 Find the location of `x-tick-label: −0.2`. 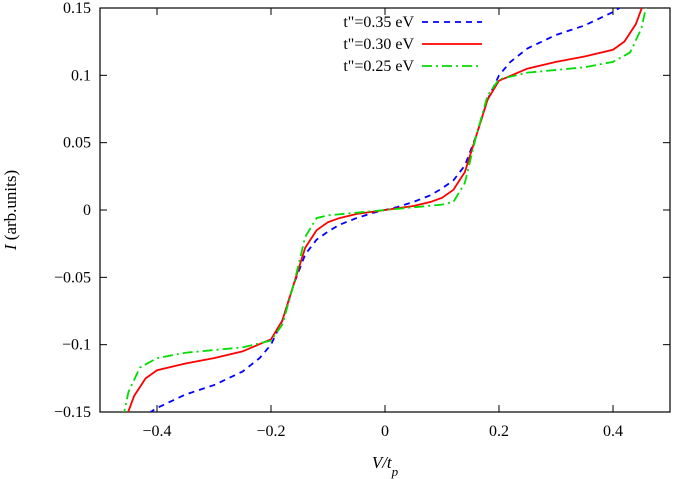

x-tick-label: −0.2 is located at coordinates (270, 431).